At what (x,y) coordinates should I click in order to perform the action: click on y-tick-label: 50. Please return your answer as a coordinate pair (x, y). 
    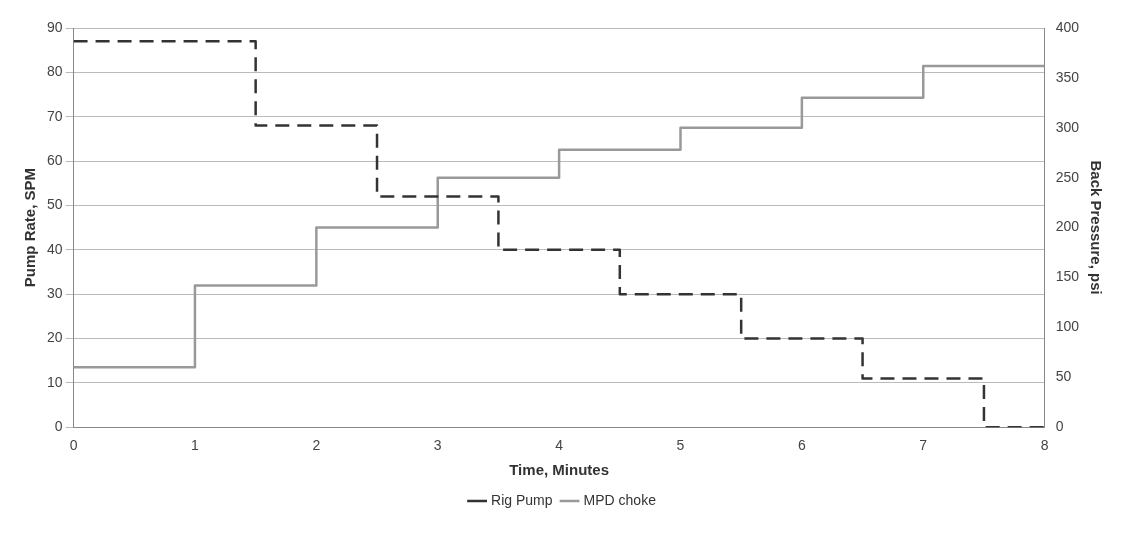
    Looking at the image, I should click on (54, 204).